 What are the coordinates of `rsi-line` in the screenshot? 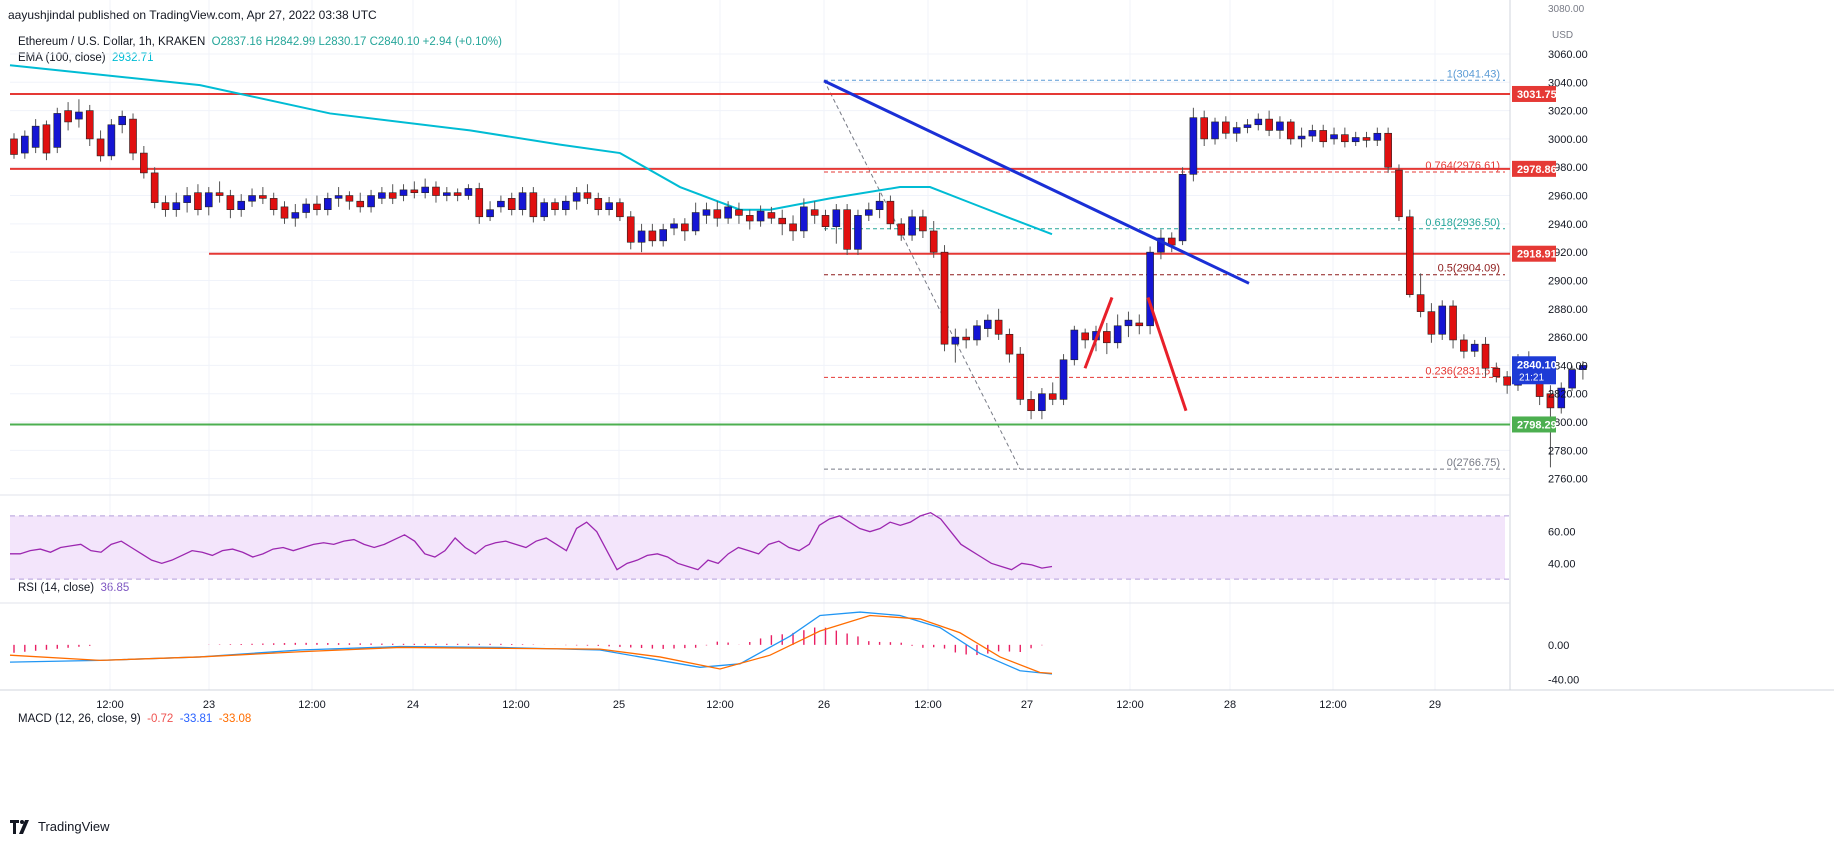 It's located at (531, 541).